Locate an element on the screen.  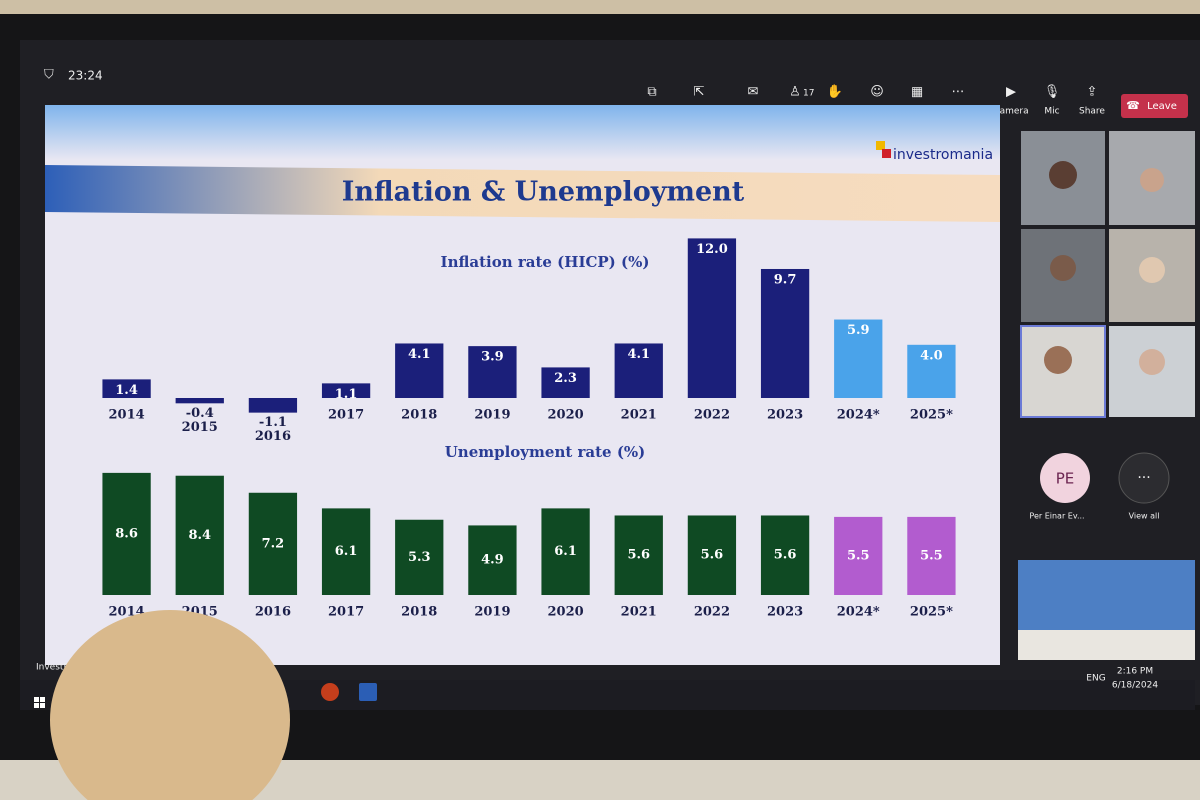
phone-icon: ☎ is located at coordinates (1133, 105).